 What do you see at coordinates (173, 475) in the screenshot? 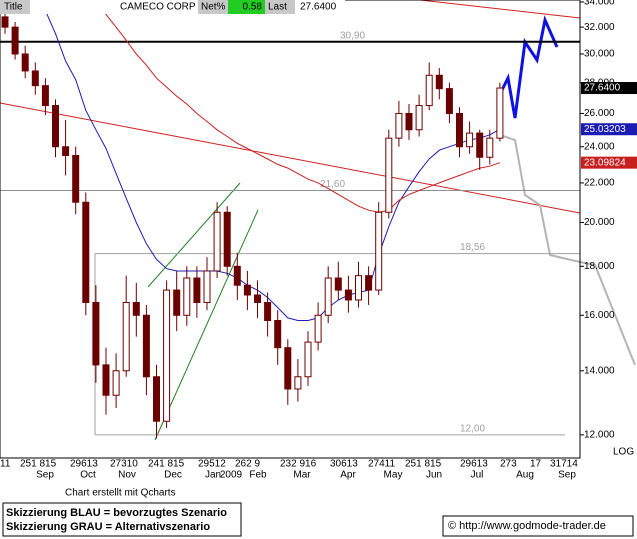
I see `x-month-label: Dec` at bounding box center [173, 475].